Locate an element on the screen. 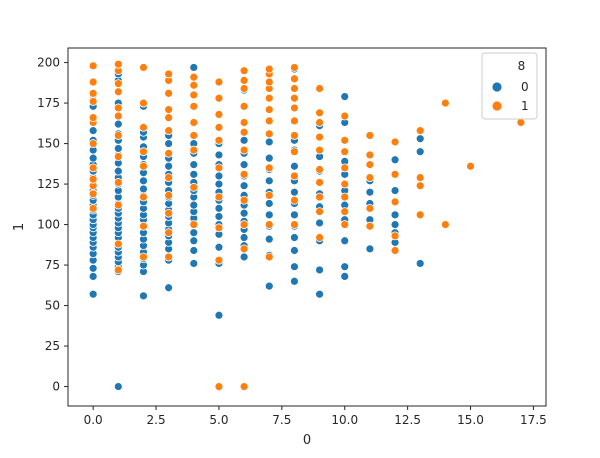  legend-label-series-0: 0 is located at coordinates (525, 87).